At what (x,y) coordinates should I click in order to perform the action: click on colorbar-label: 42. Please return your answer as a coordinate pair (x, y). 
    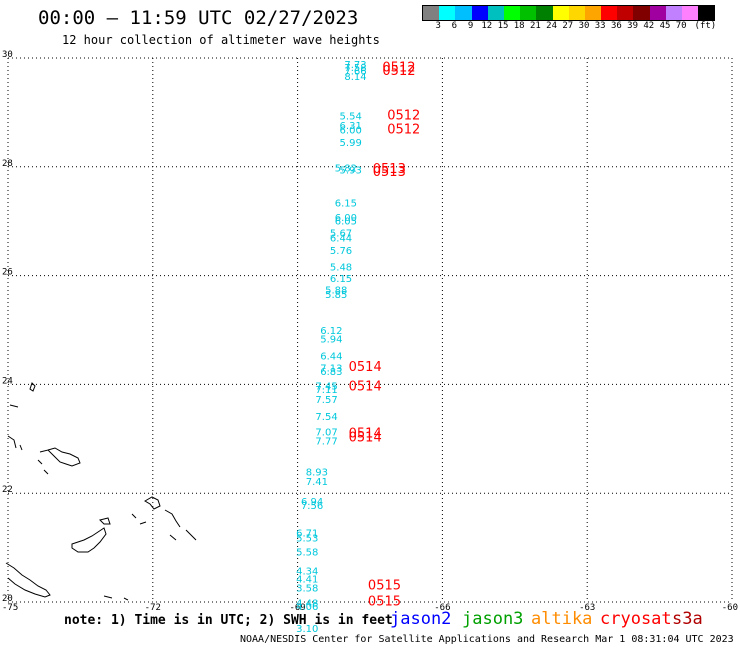
    Looking at the image, I should click on (649, 26).